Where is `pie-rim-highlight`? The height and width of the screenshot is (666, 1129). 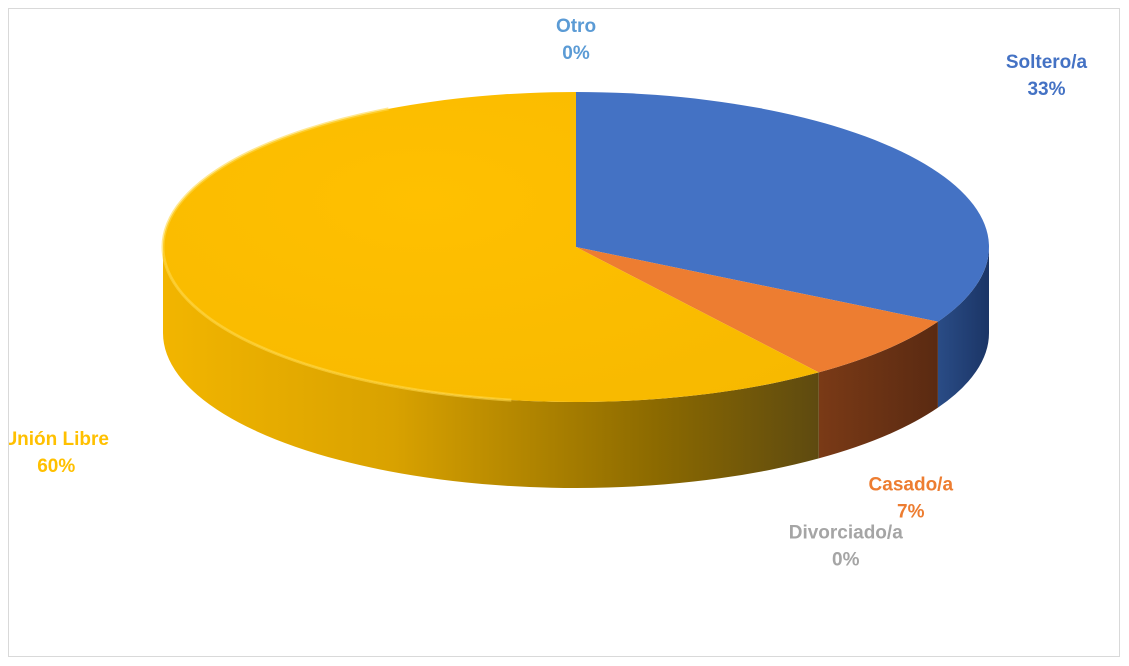
pie-rim-highlight is located at coordinates (336, 254).